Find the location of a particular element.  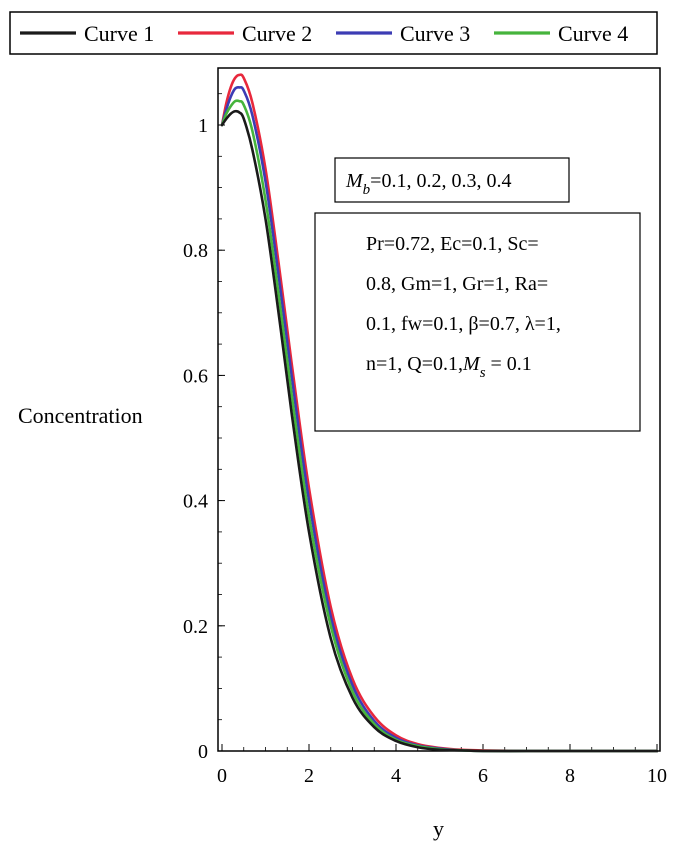

annotation-mb: Mb=0.1, 0.2, 0.3, 0.4 is located at coordinates (452, 180).